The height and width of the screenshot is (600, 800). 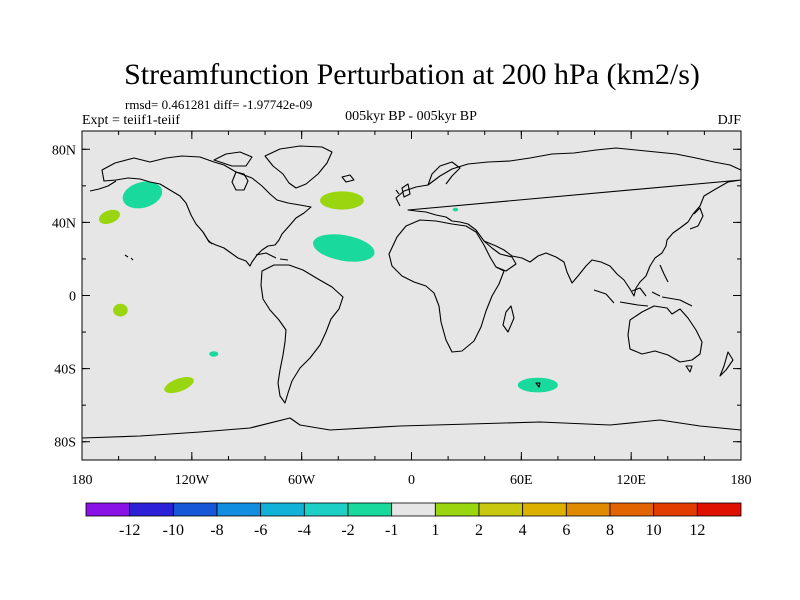 I want to click on lat-tick-label: 40S, so click(x=65, y=370).